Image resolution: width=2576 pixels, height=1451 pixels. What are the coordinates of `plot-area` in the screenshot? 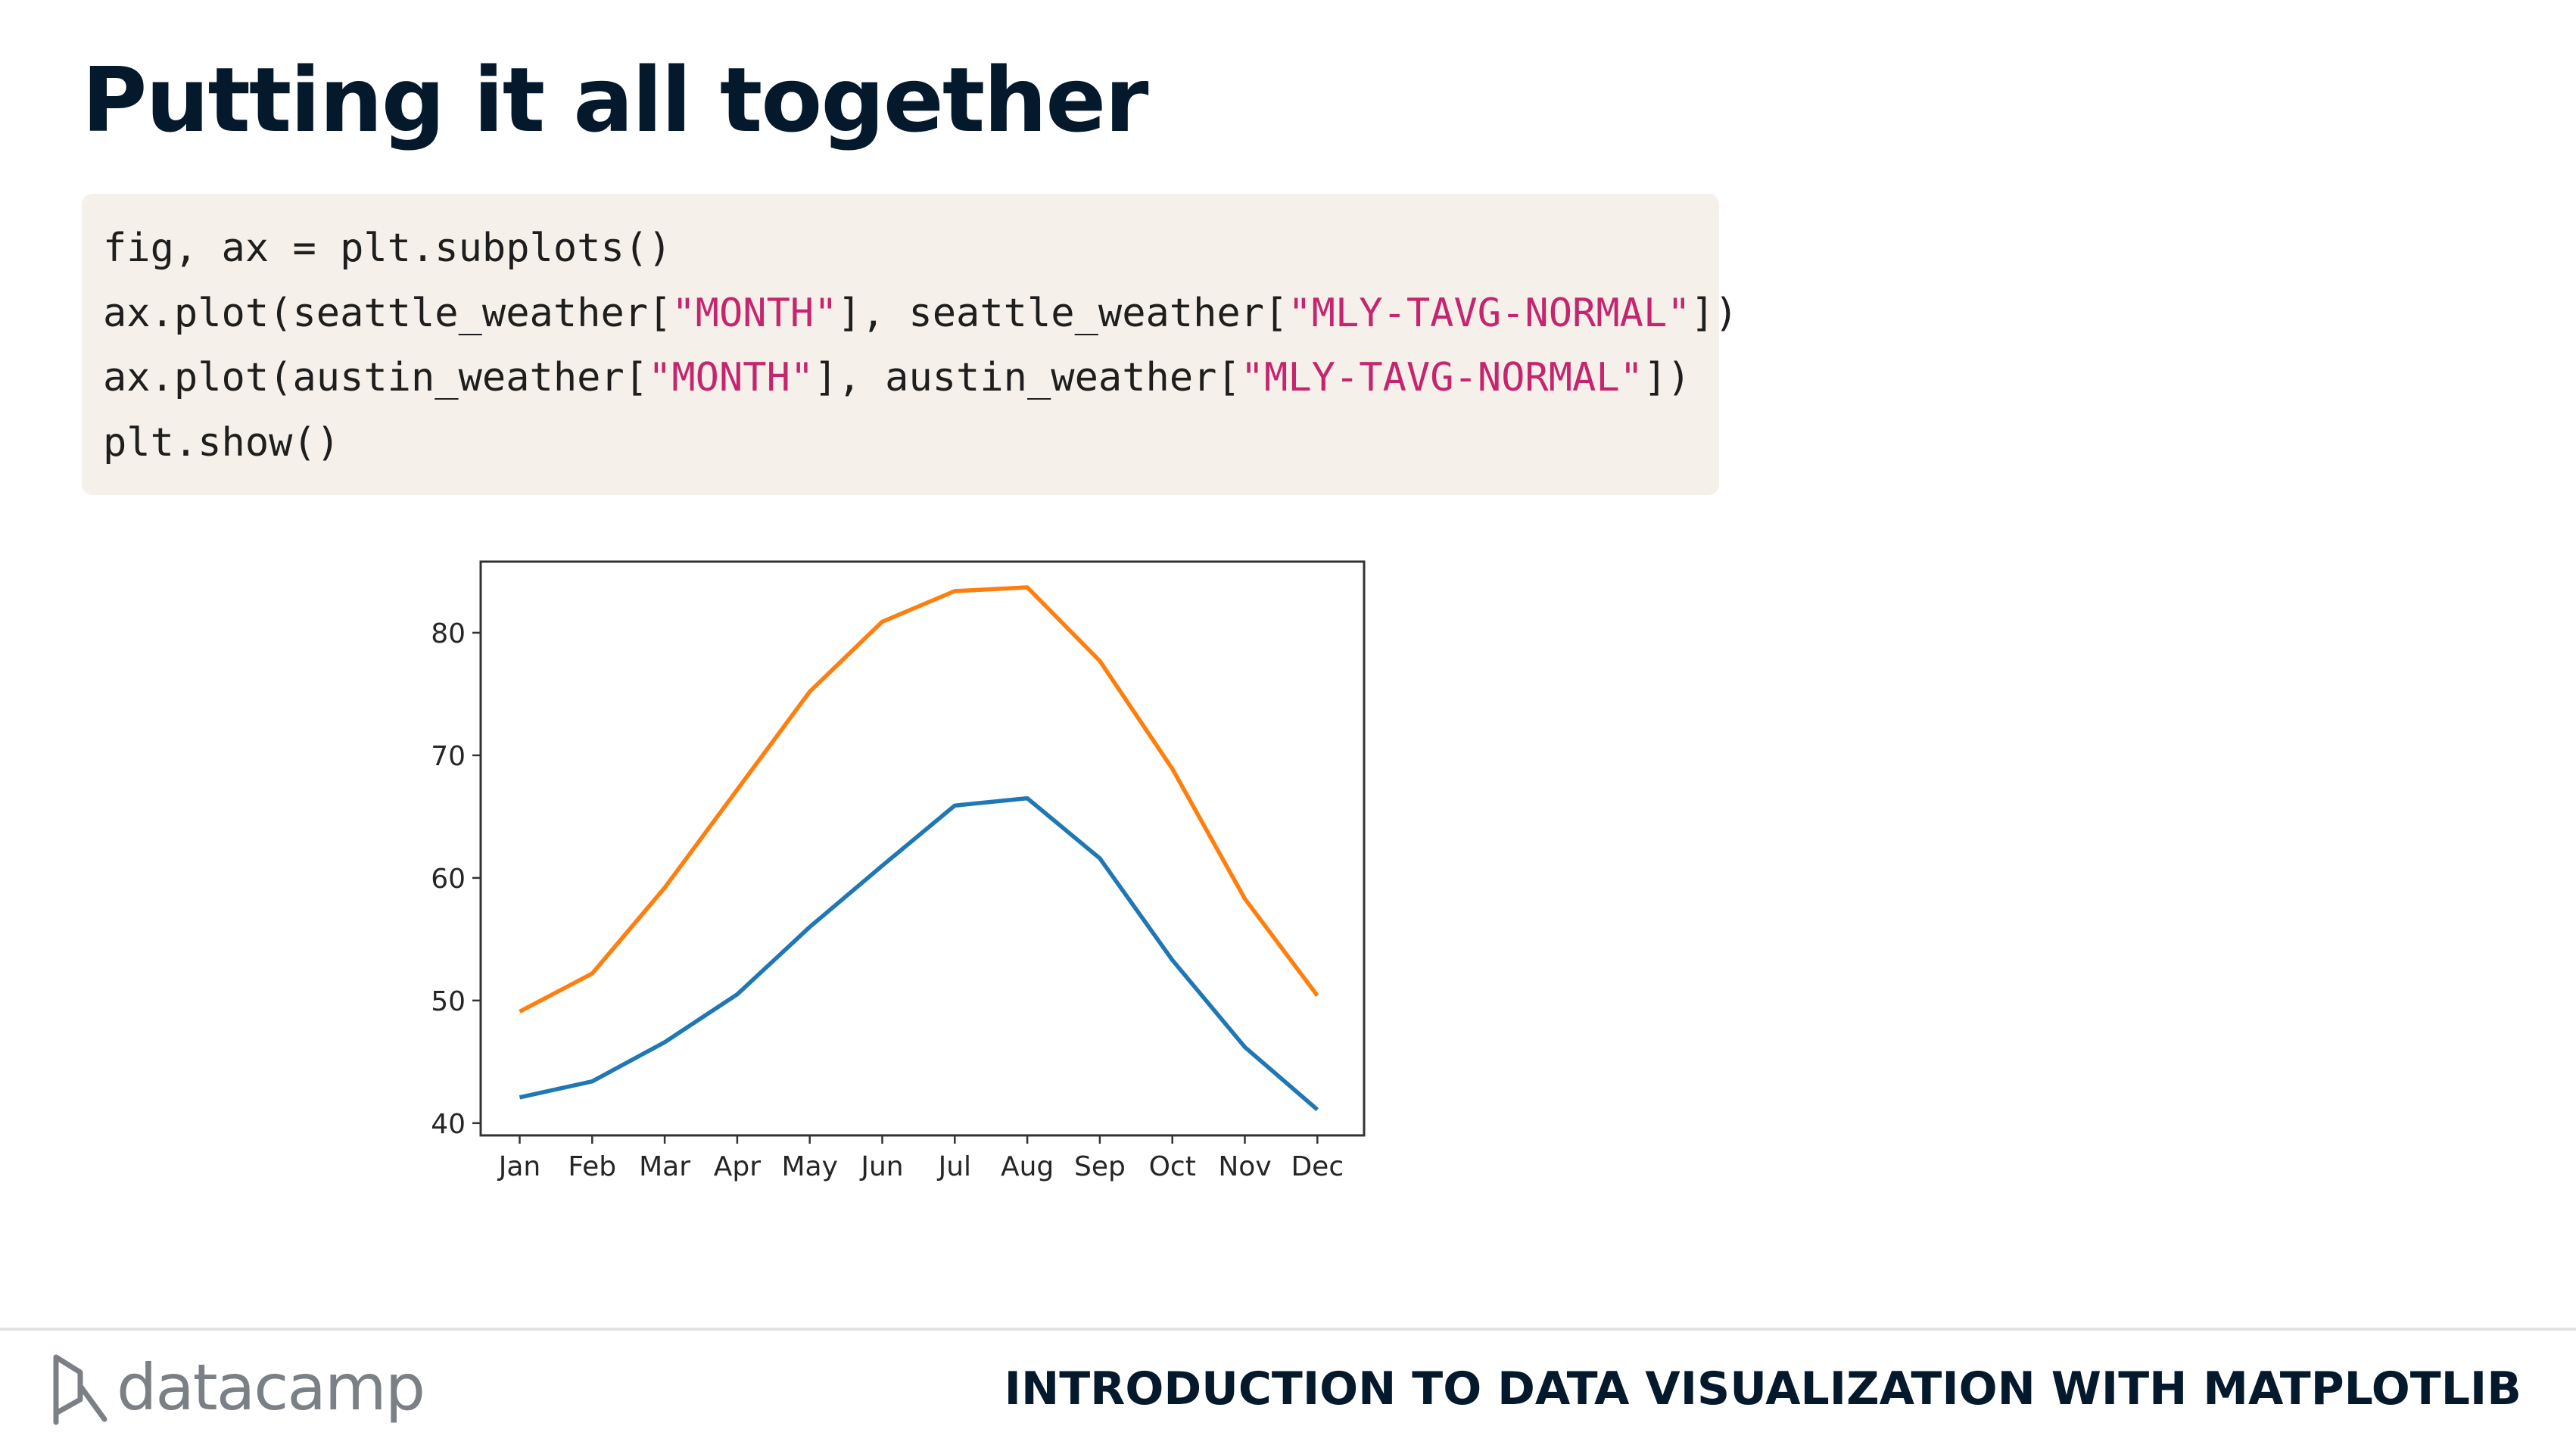 It's located at (922, 848).